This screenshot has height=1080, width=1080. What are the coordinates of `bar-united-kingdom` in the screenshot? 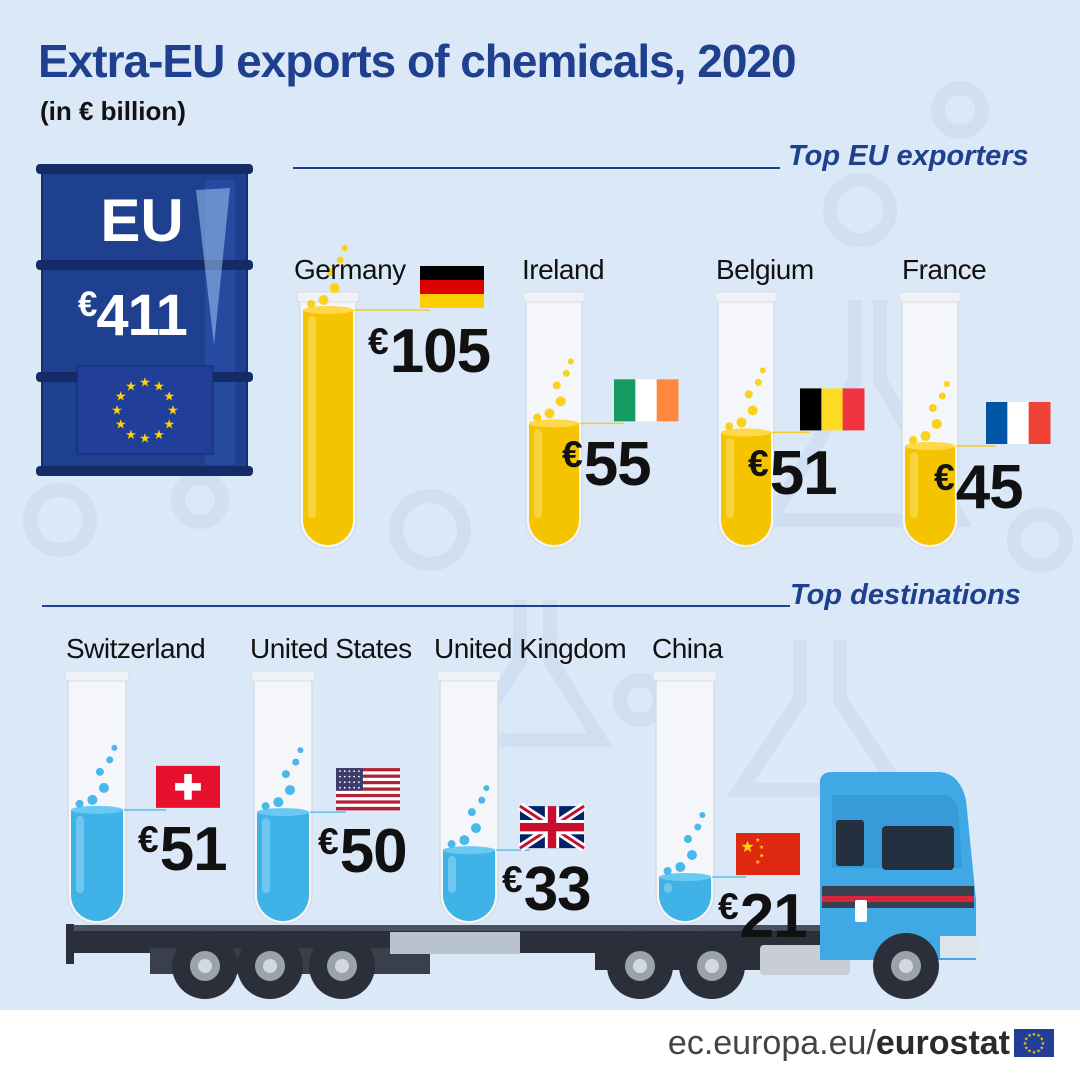 It's located at (511, 797).